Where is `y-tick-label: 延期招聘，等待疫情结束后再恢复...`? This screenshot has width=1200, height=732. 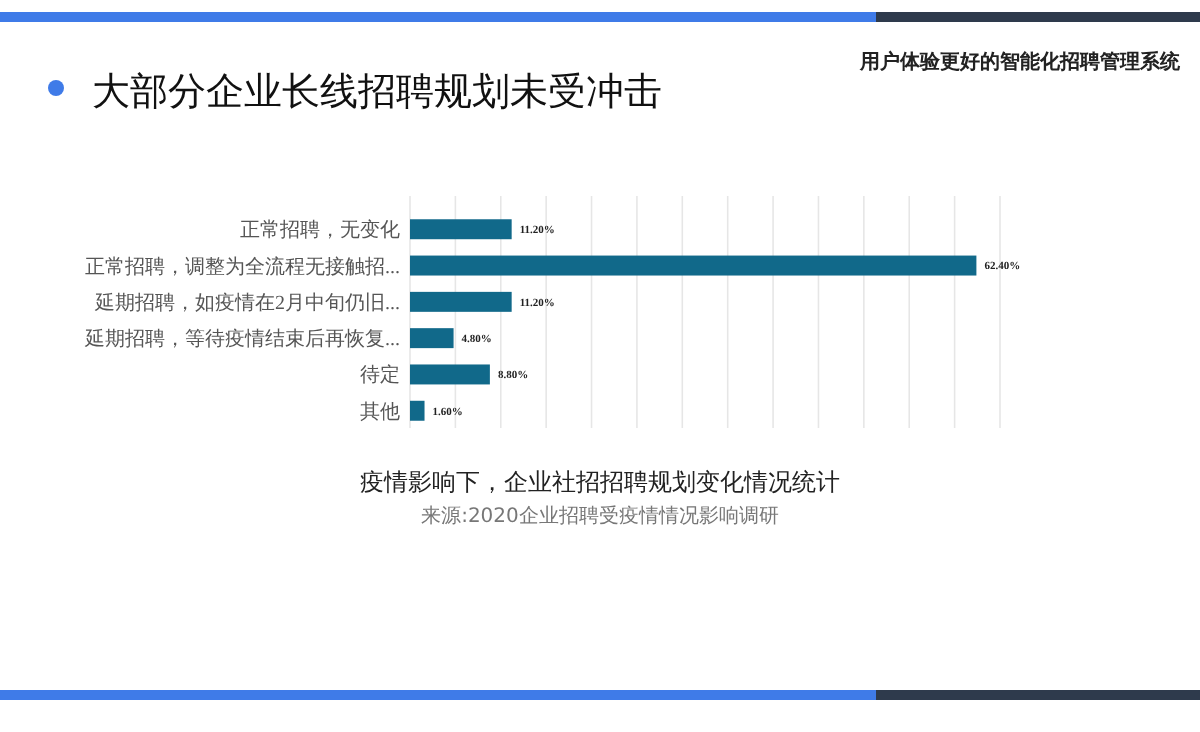 y-tick-label: 延期招聘，等待疫情结束后再恢复... is located at coordinates (241, 339).